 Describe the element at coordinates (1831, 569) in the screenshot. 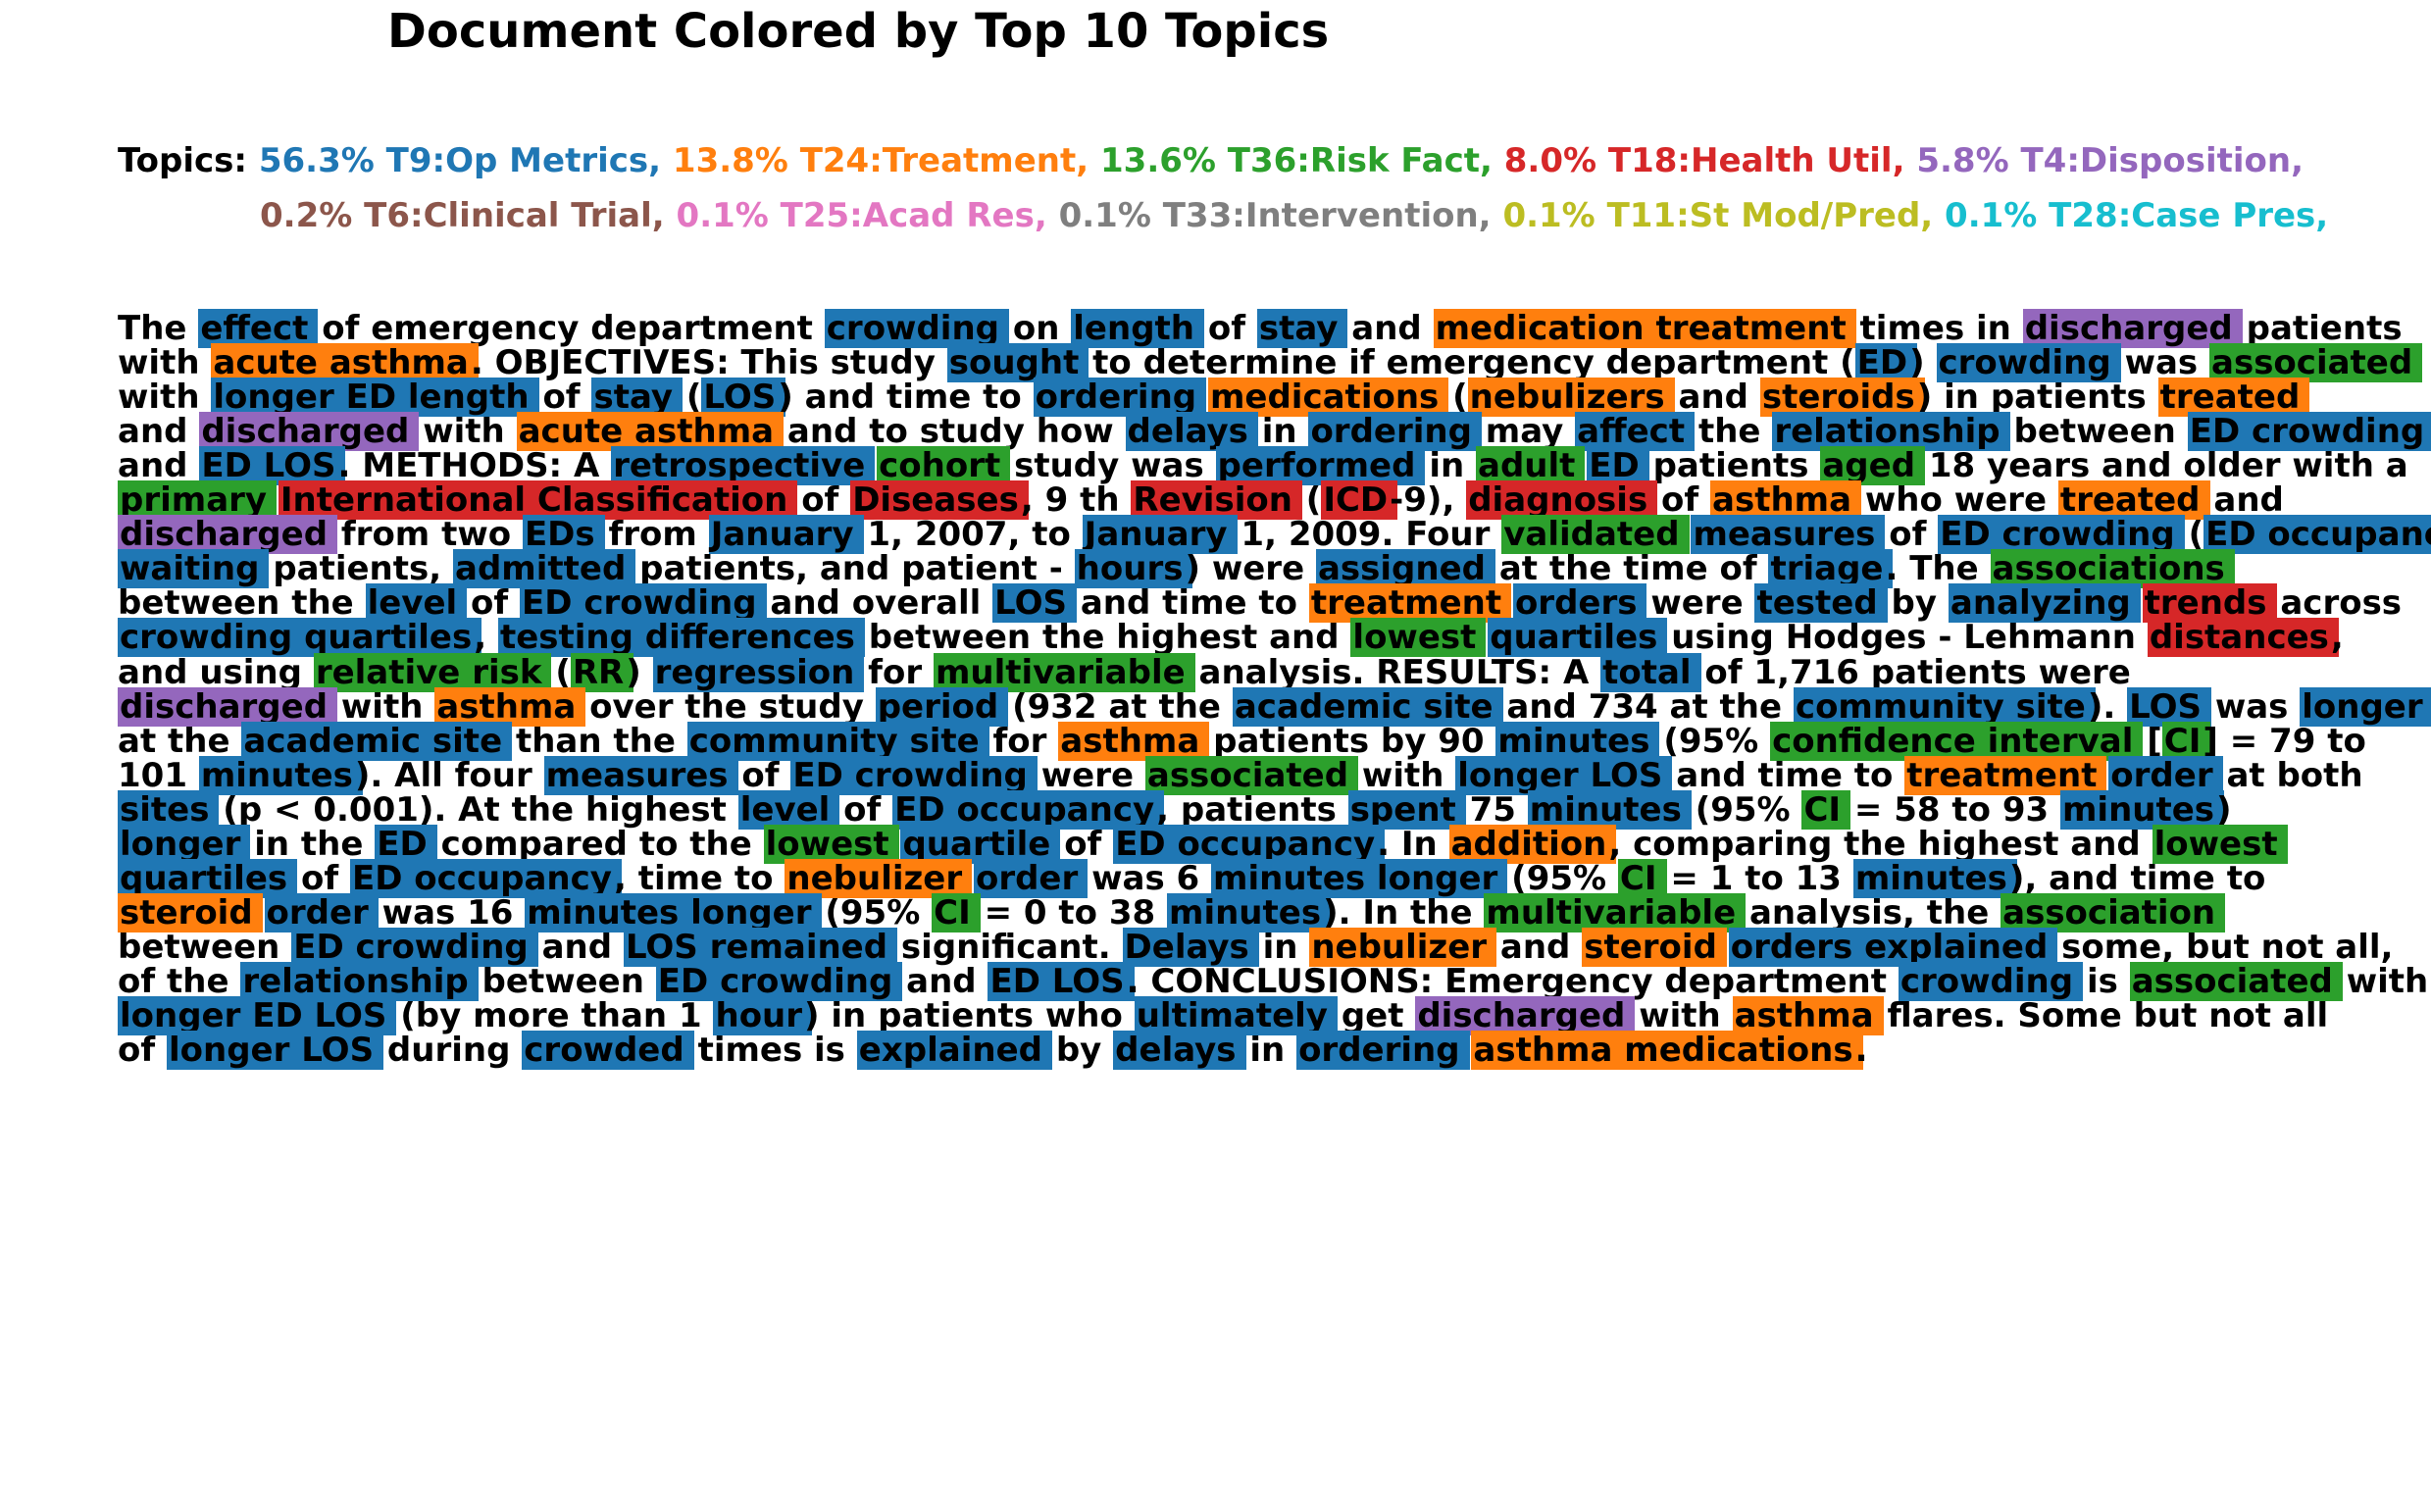

I see `highlighted-term: triage` at that location.